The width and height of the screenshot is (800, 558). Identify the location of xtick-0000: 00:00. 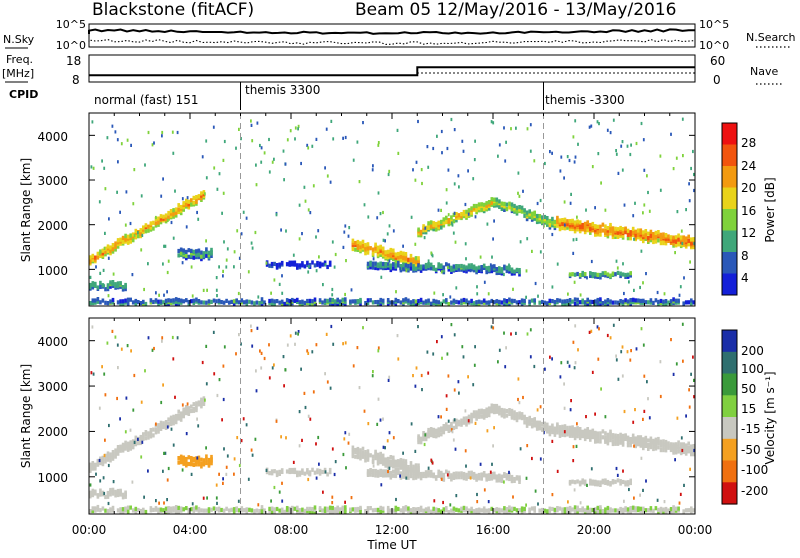
(89, 530).